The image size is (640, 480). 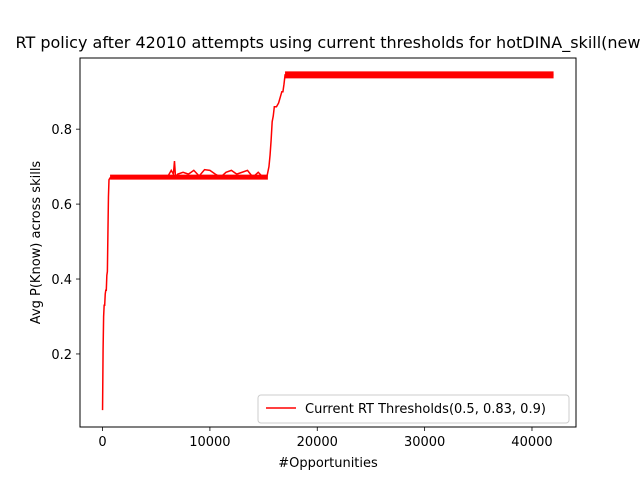 I want to click on x-tick-label-3: 30000, so click(x=424, y=442).